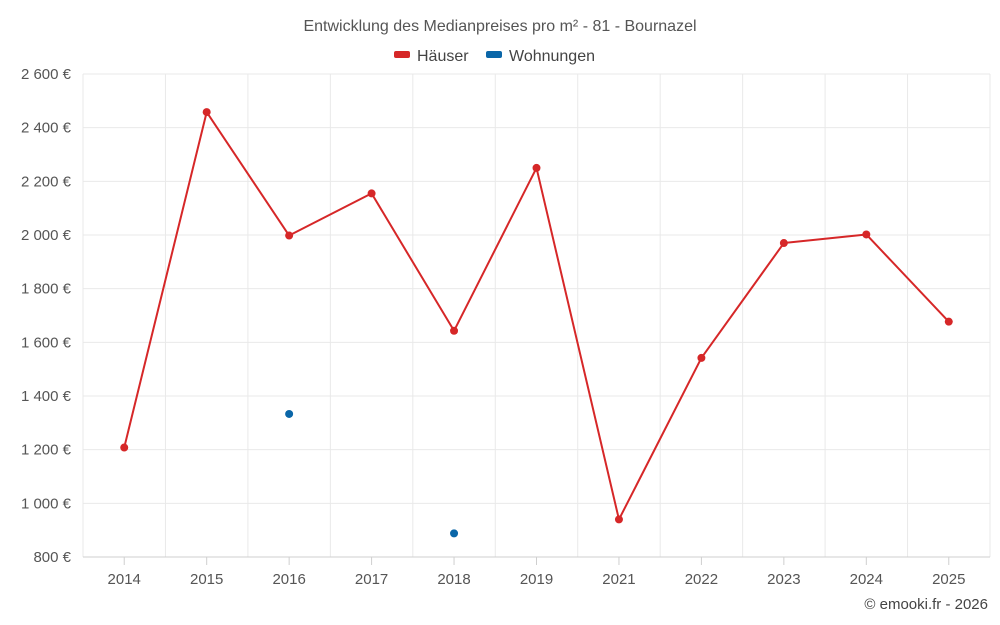 This screenshot has width=1000, height=625. What do you see at coordinates (866, 579) in the screenshot?
I see `x-tick-label: 2024` at bounding box center [866, 579].